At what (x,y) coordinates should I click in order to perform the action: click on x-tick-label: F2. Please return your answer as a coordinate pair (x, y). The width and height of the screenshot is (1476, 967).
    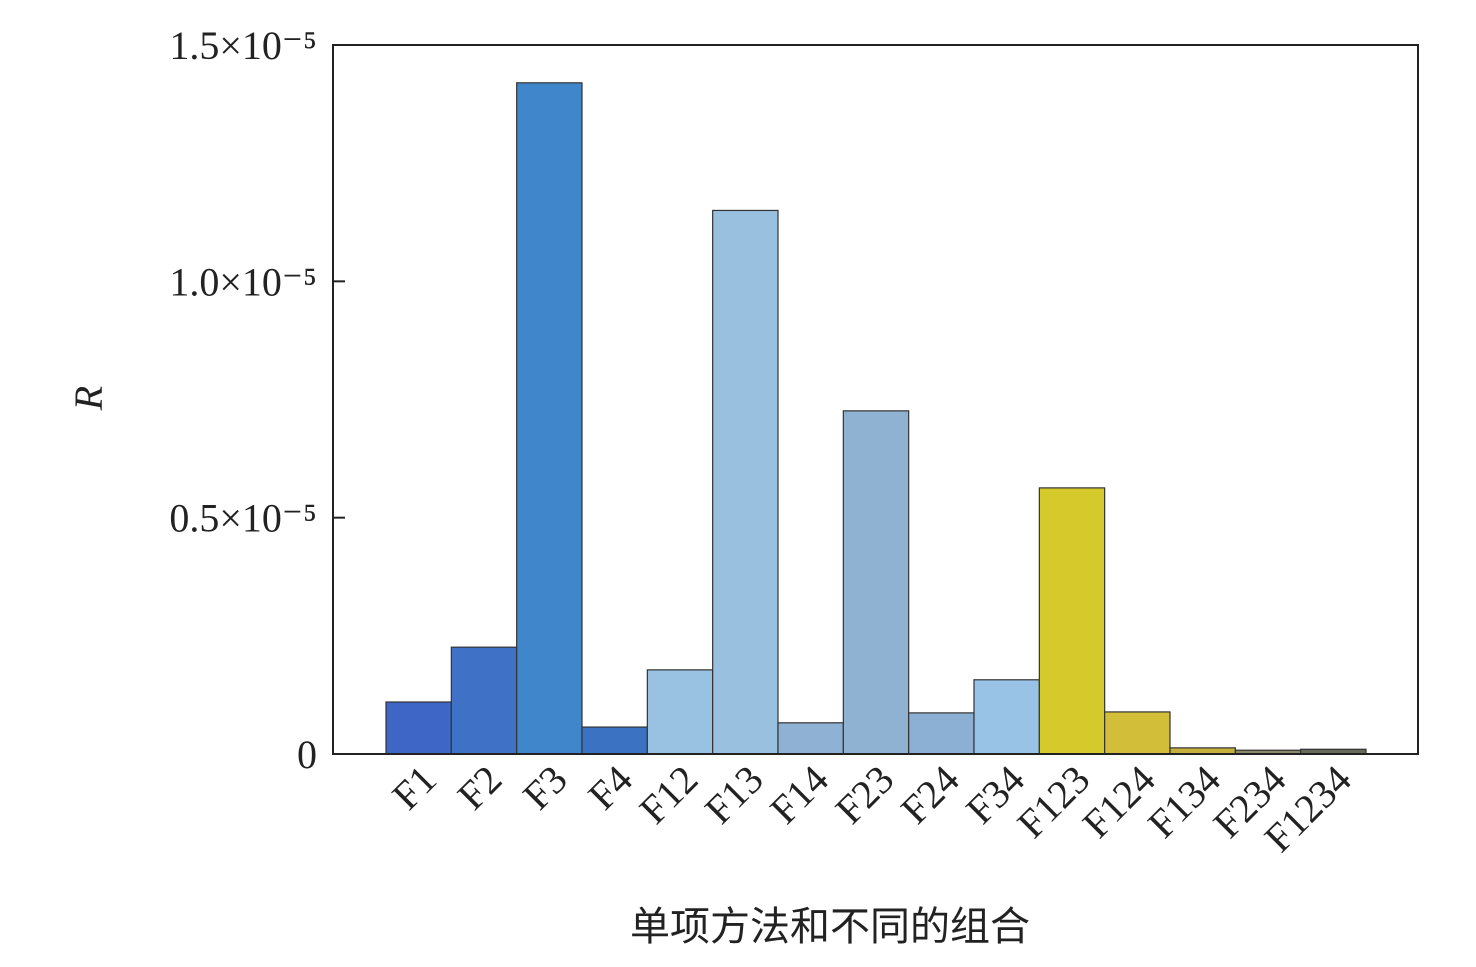
    Looking at the image, I should click on (480, 788).